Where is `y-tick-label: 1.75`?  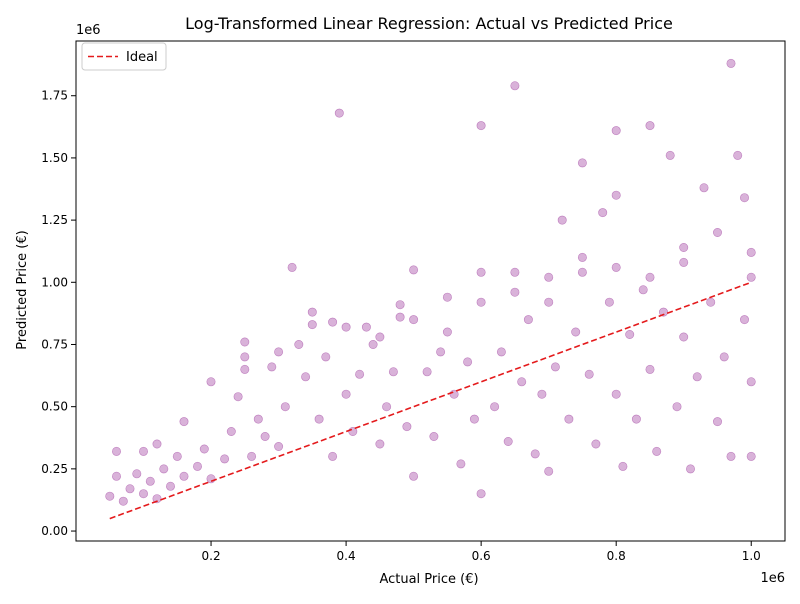
y-tick-label: 1.75 is located at coordinates (54, 96).